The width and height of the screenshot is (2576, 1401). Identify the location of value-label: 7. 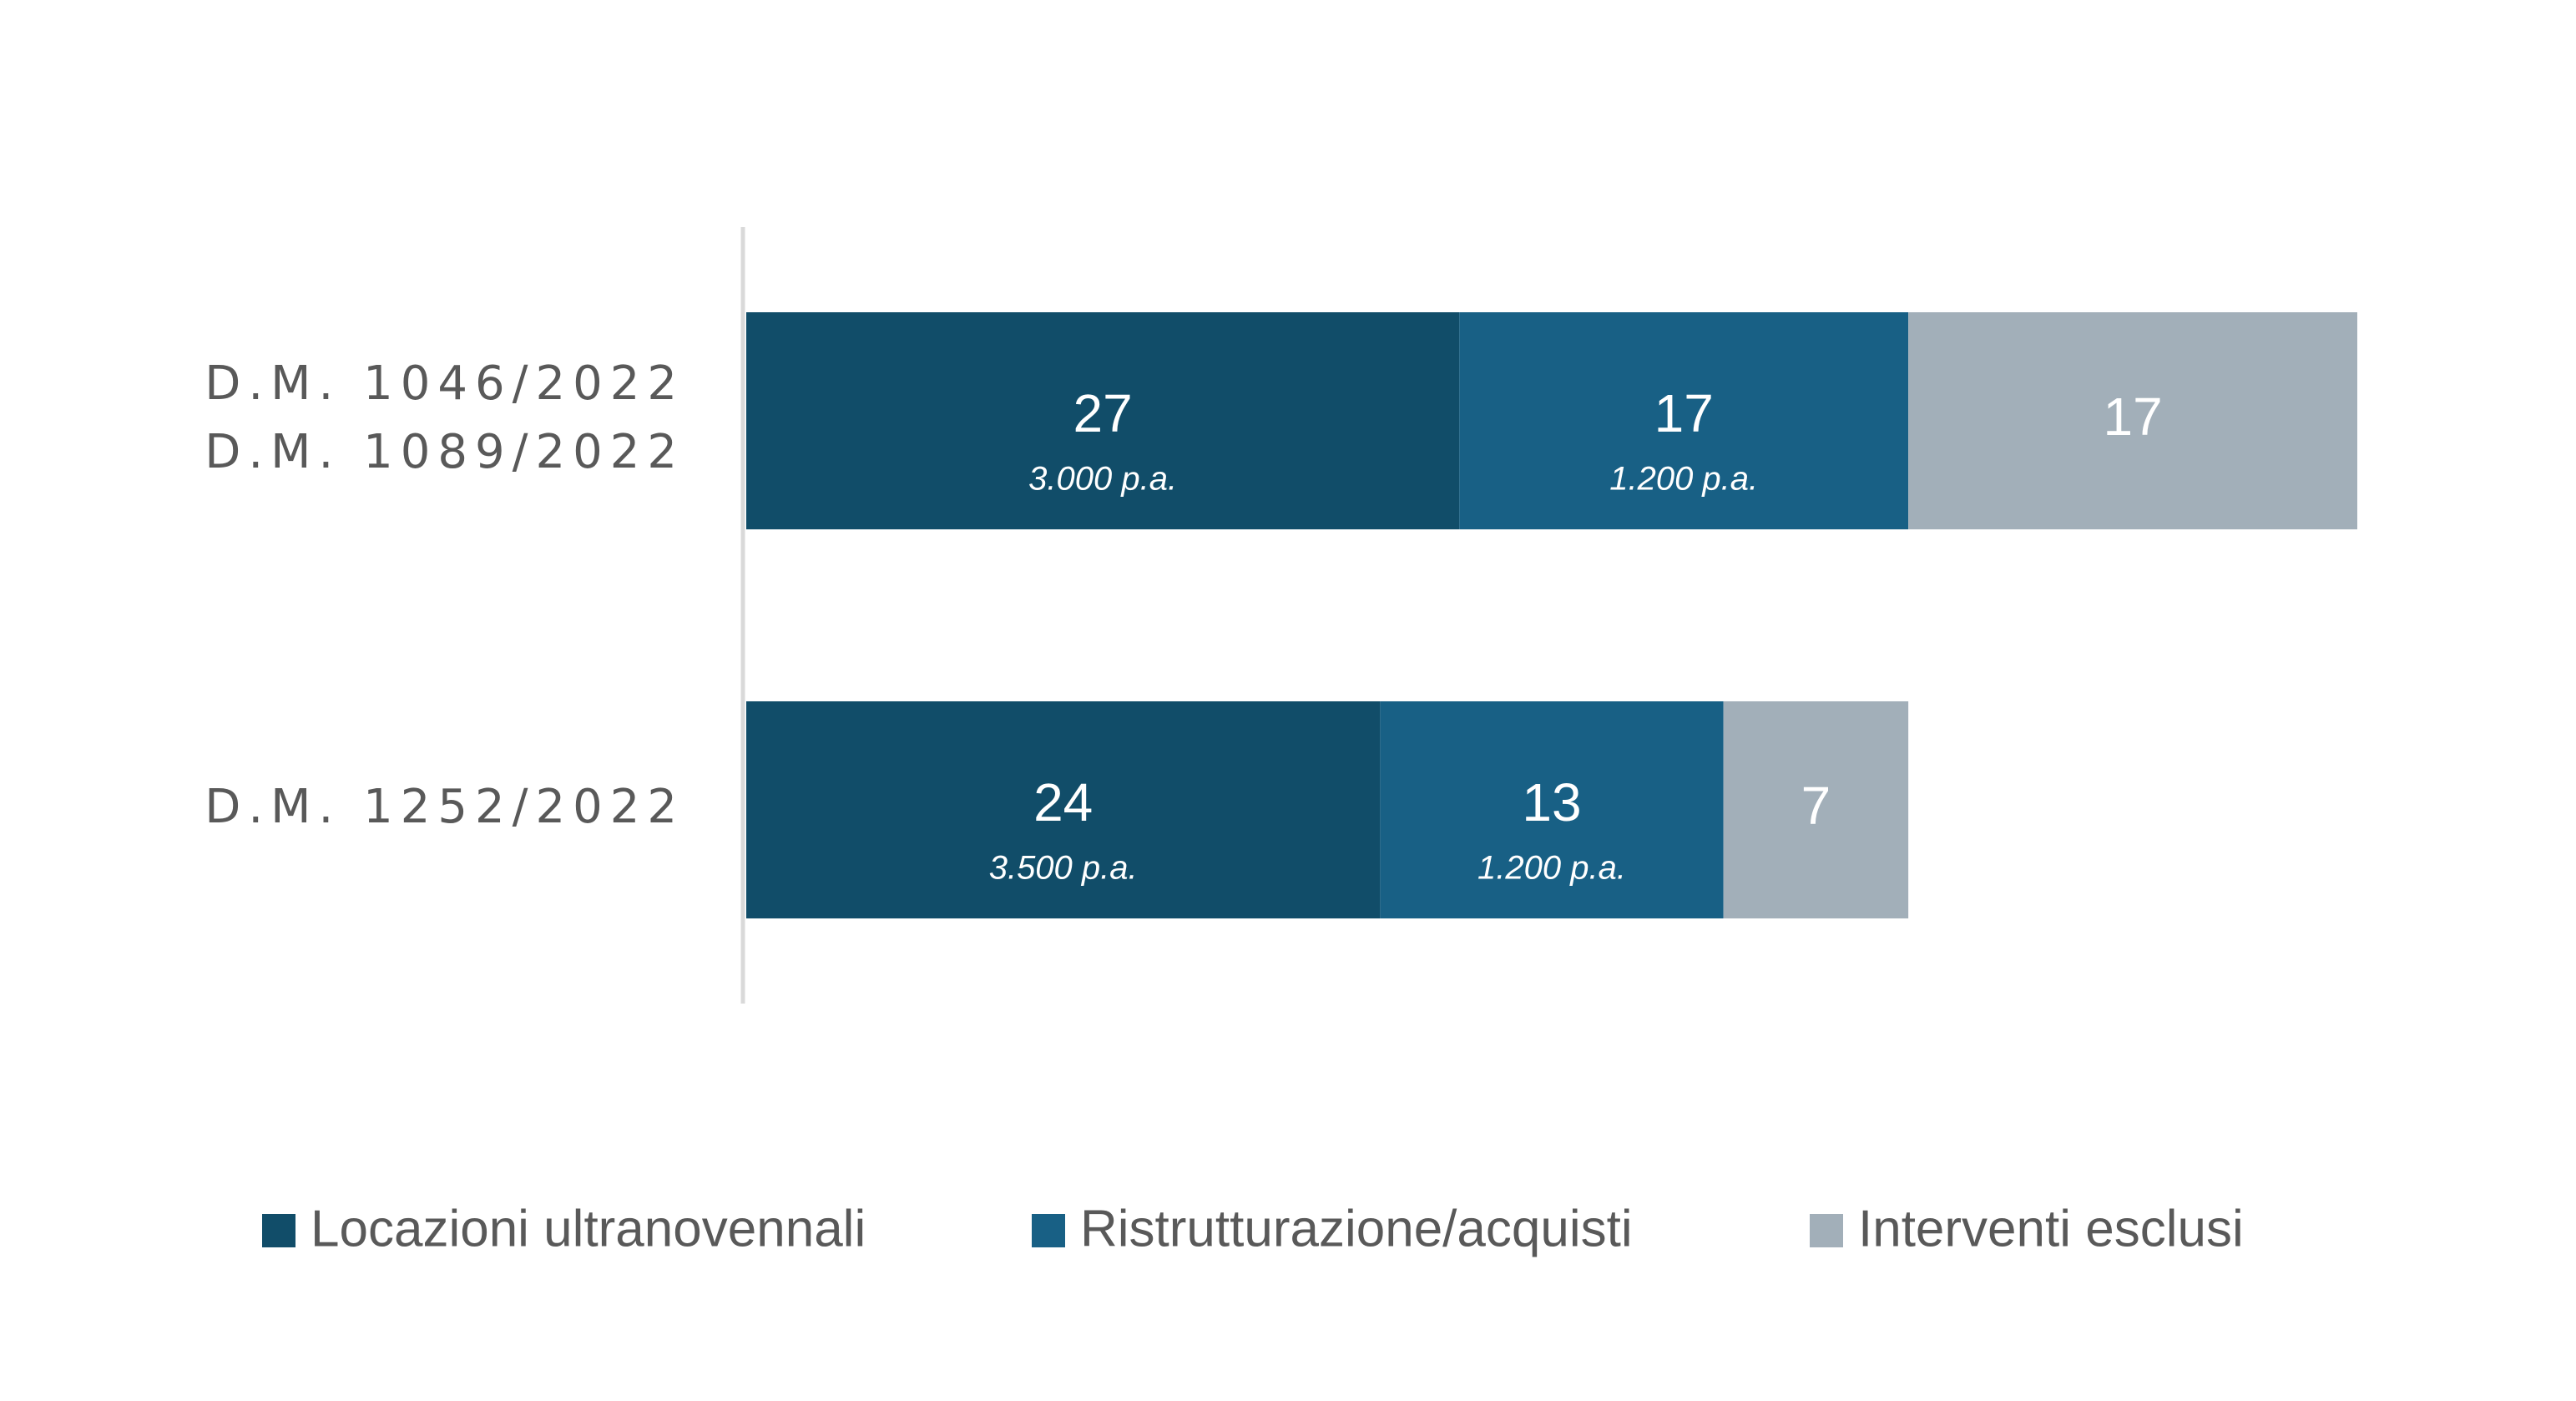
(1816, 806).